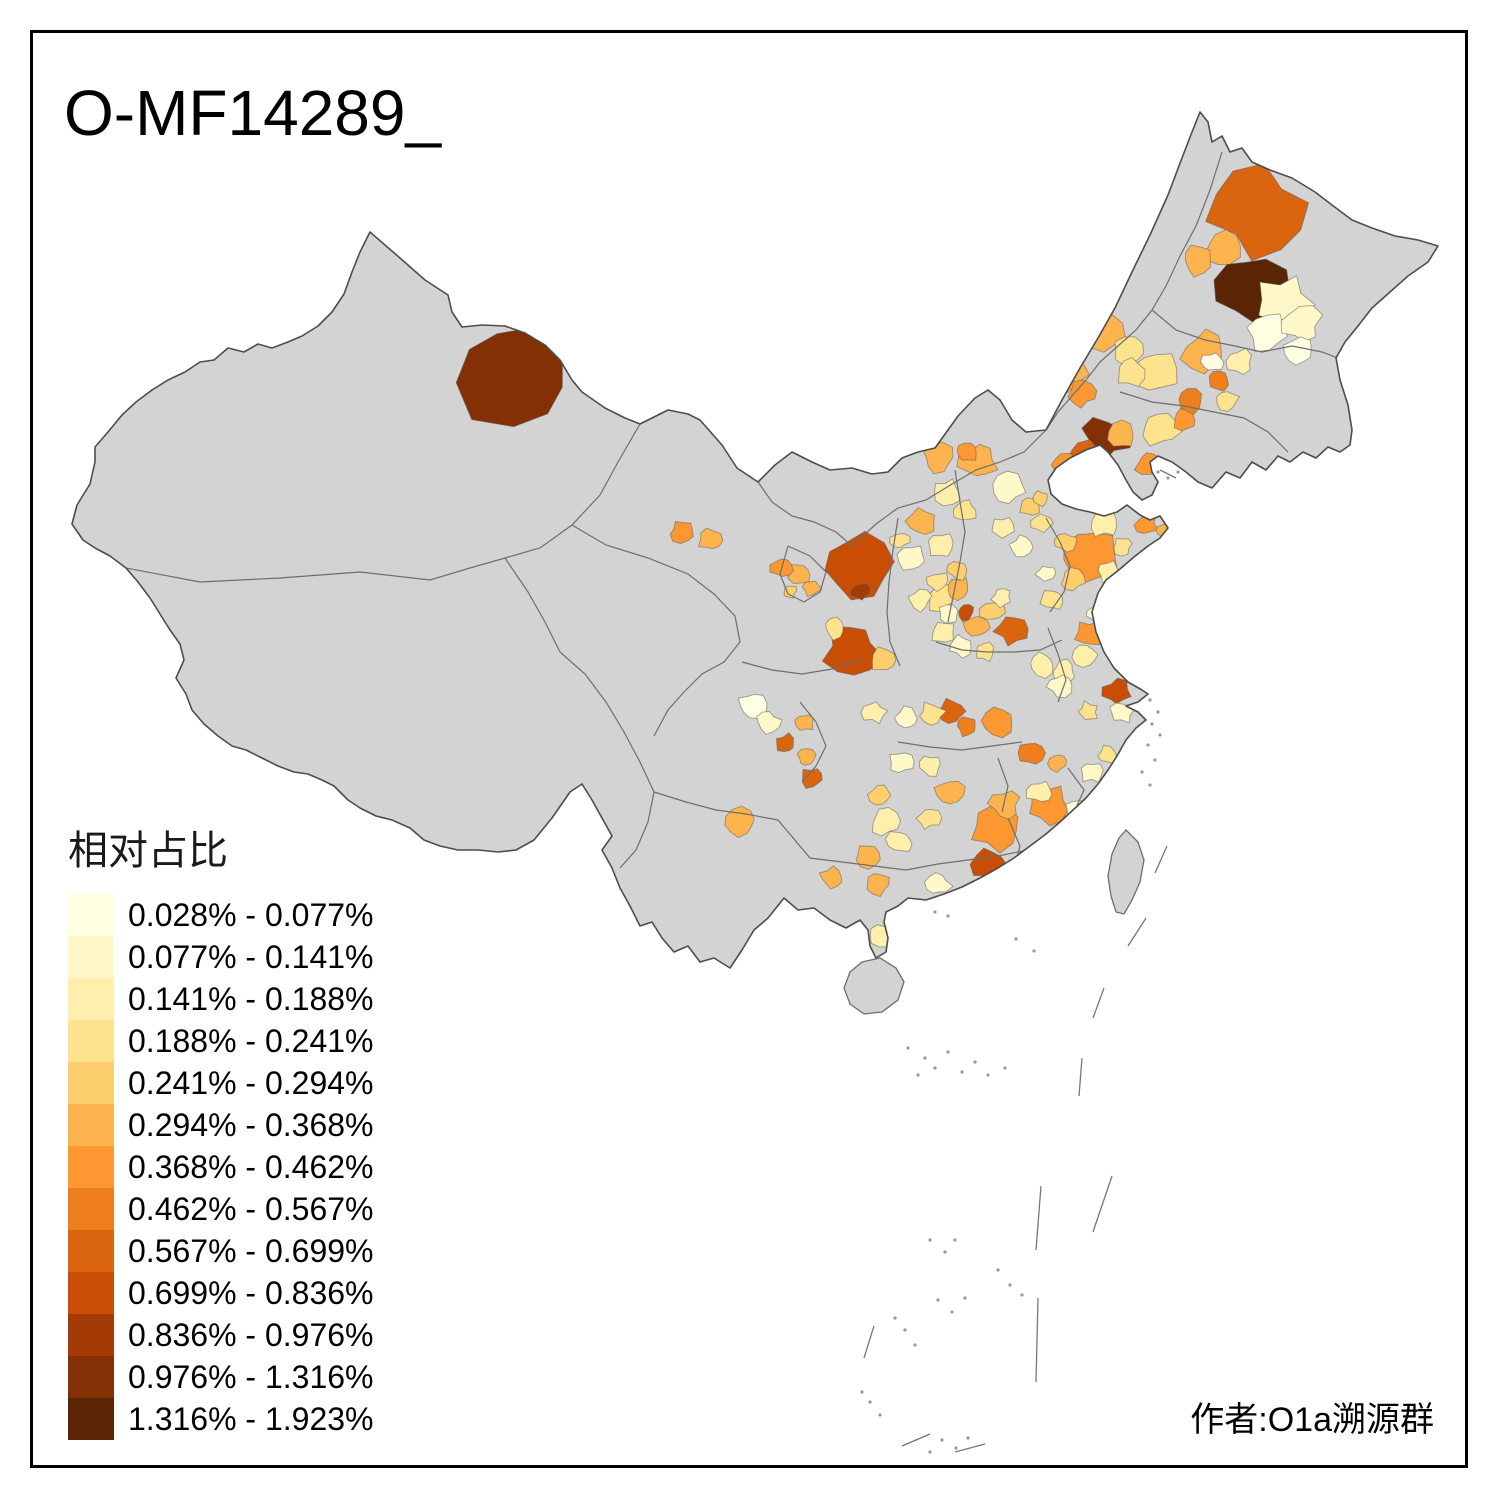  What do you see at coordinates (1020, 961) in the screenshot?
I see `sea-islands` at bounding box center [1020, 961].